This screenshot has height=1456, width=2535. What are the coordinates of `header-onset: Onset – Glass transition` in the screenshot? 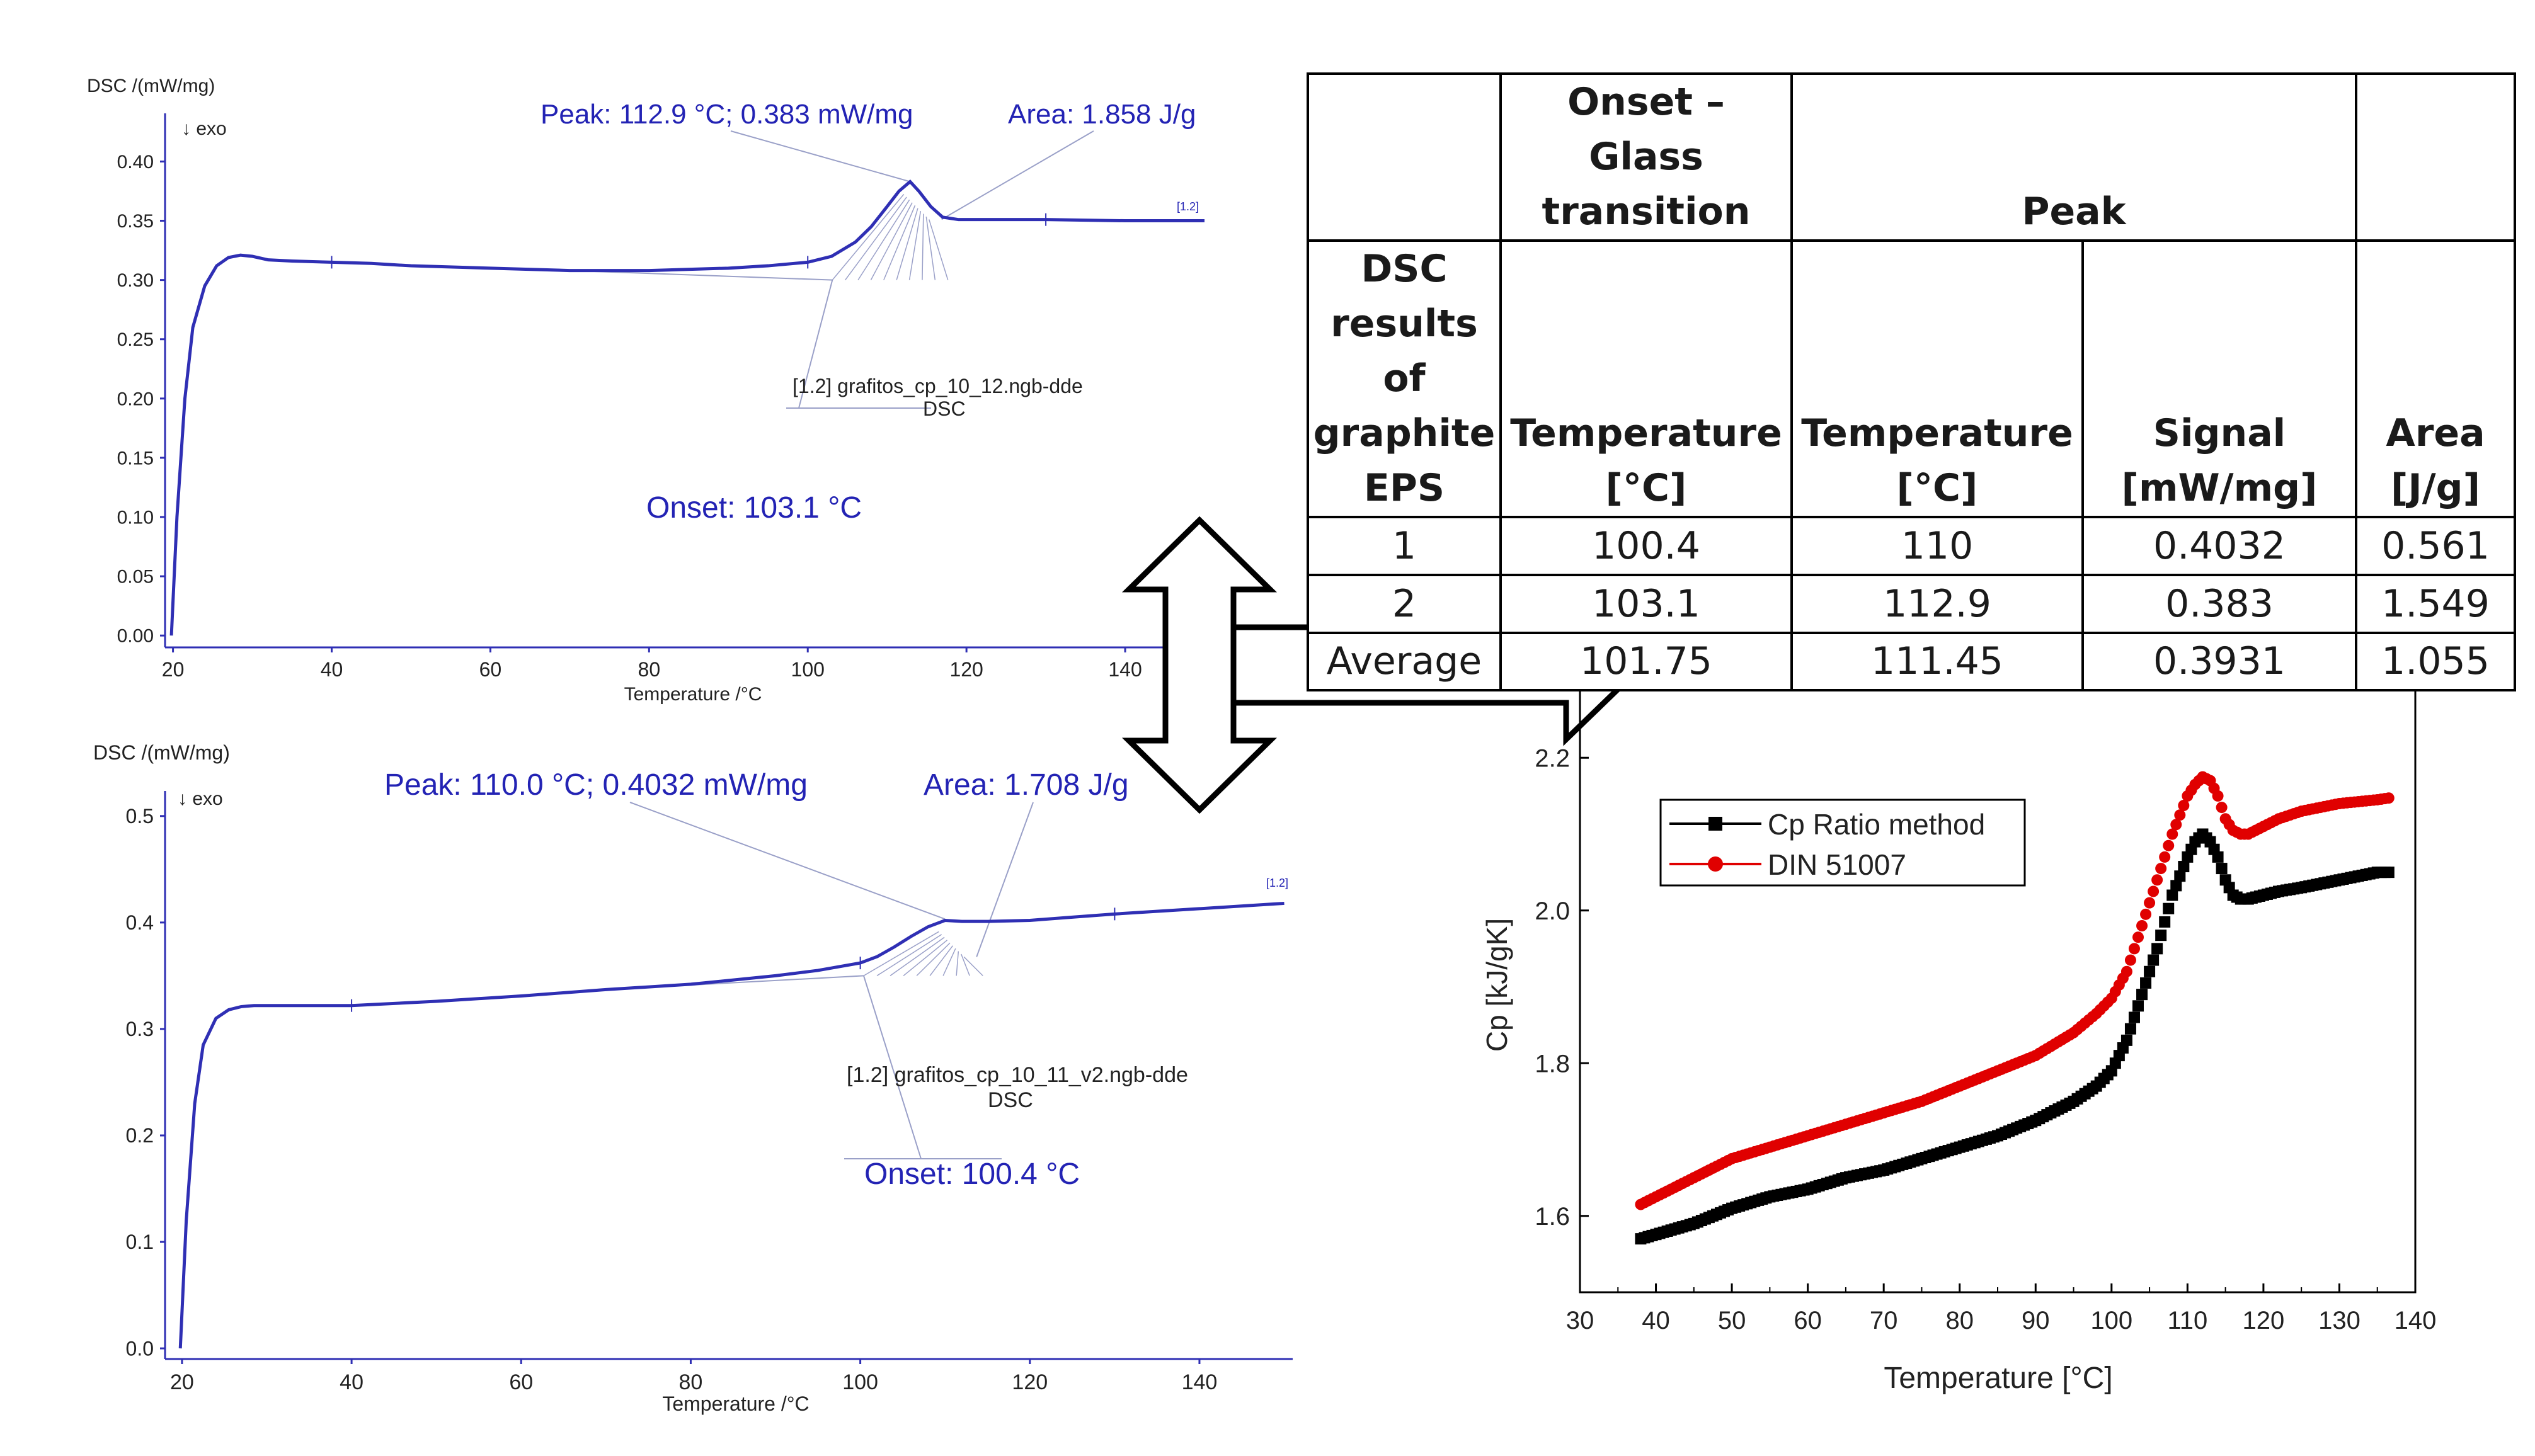 It's located at (1646, 157).